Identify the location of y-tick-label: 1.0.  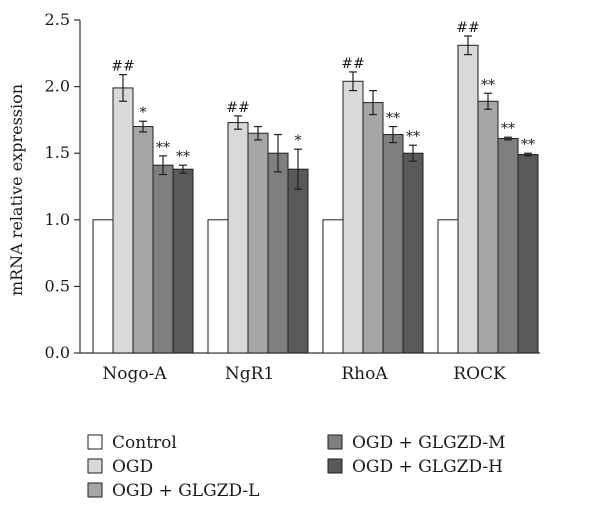
(57, 219).